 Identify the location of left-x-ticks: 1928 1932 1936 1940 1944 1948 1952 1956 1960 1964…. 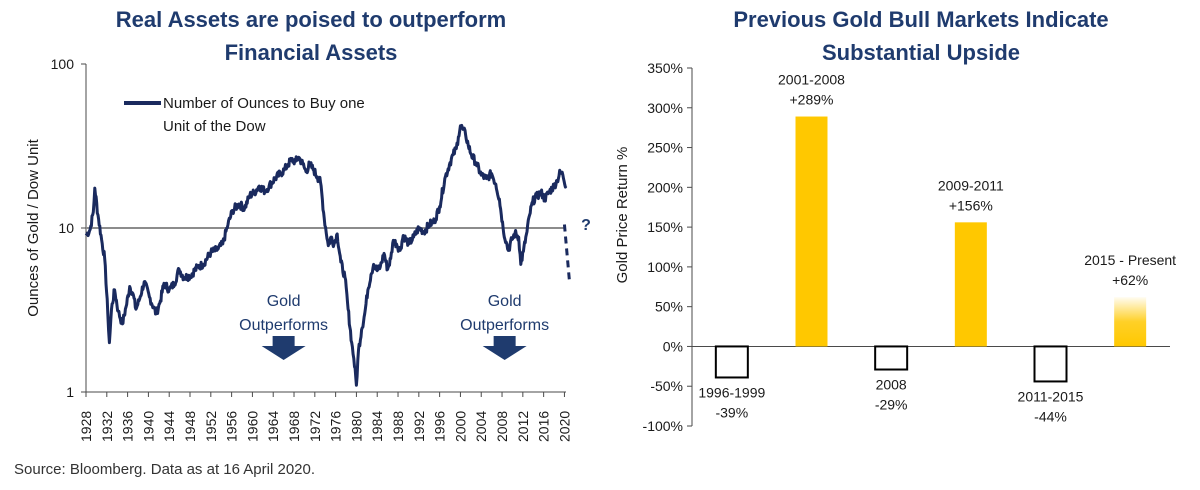
(325, 417).